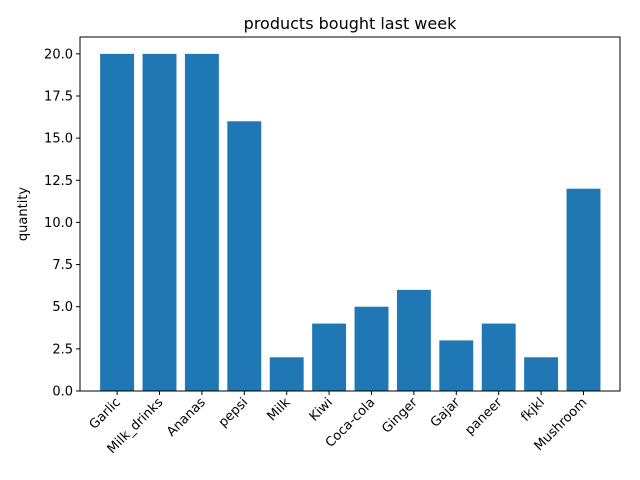 This screenshot has width=640, height=480. Describe the element at coordinates (58, 97) in the screenshot. I see `y-tick-label: 17.5` at that location.